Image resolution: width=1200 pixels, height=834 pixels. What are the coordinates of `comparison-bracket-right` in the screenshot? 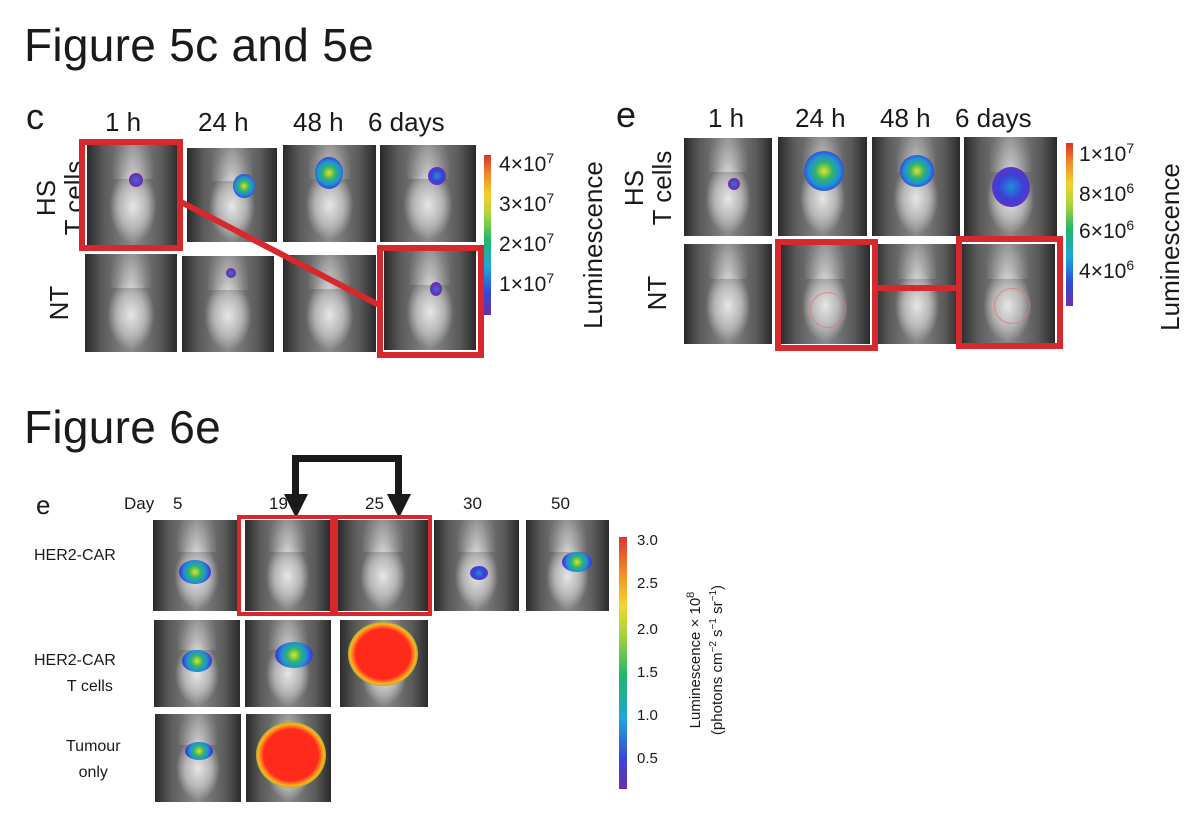 It's located at (398, 477).